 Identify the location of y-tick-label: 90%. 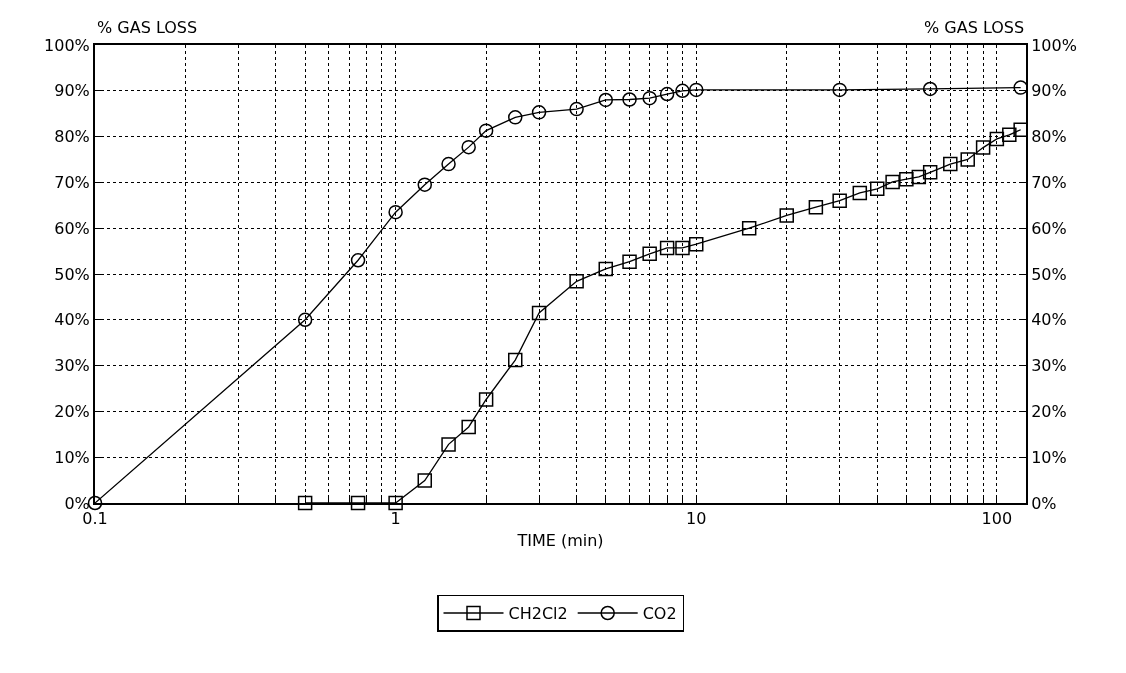
(72, 91).